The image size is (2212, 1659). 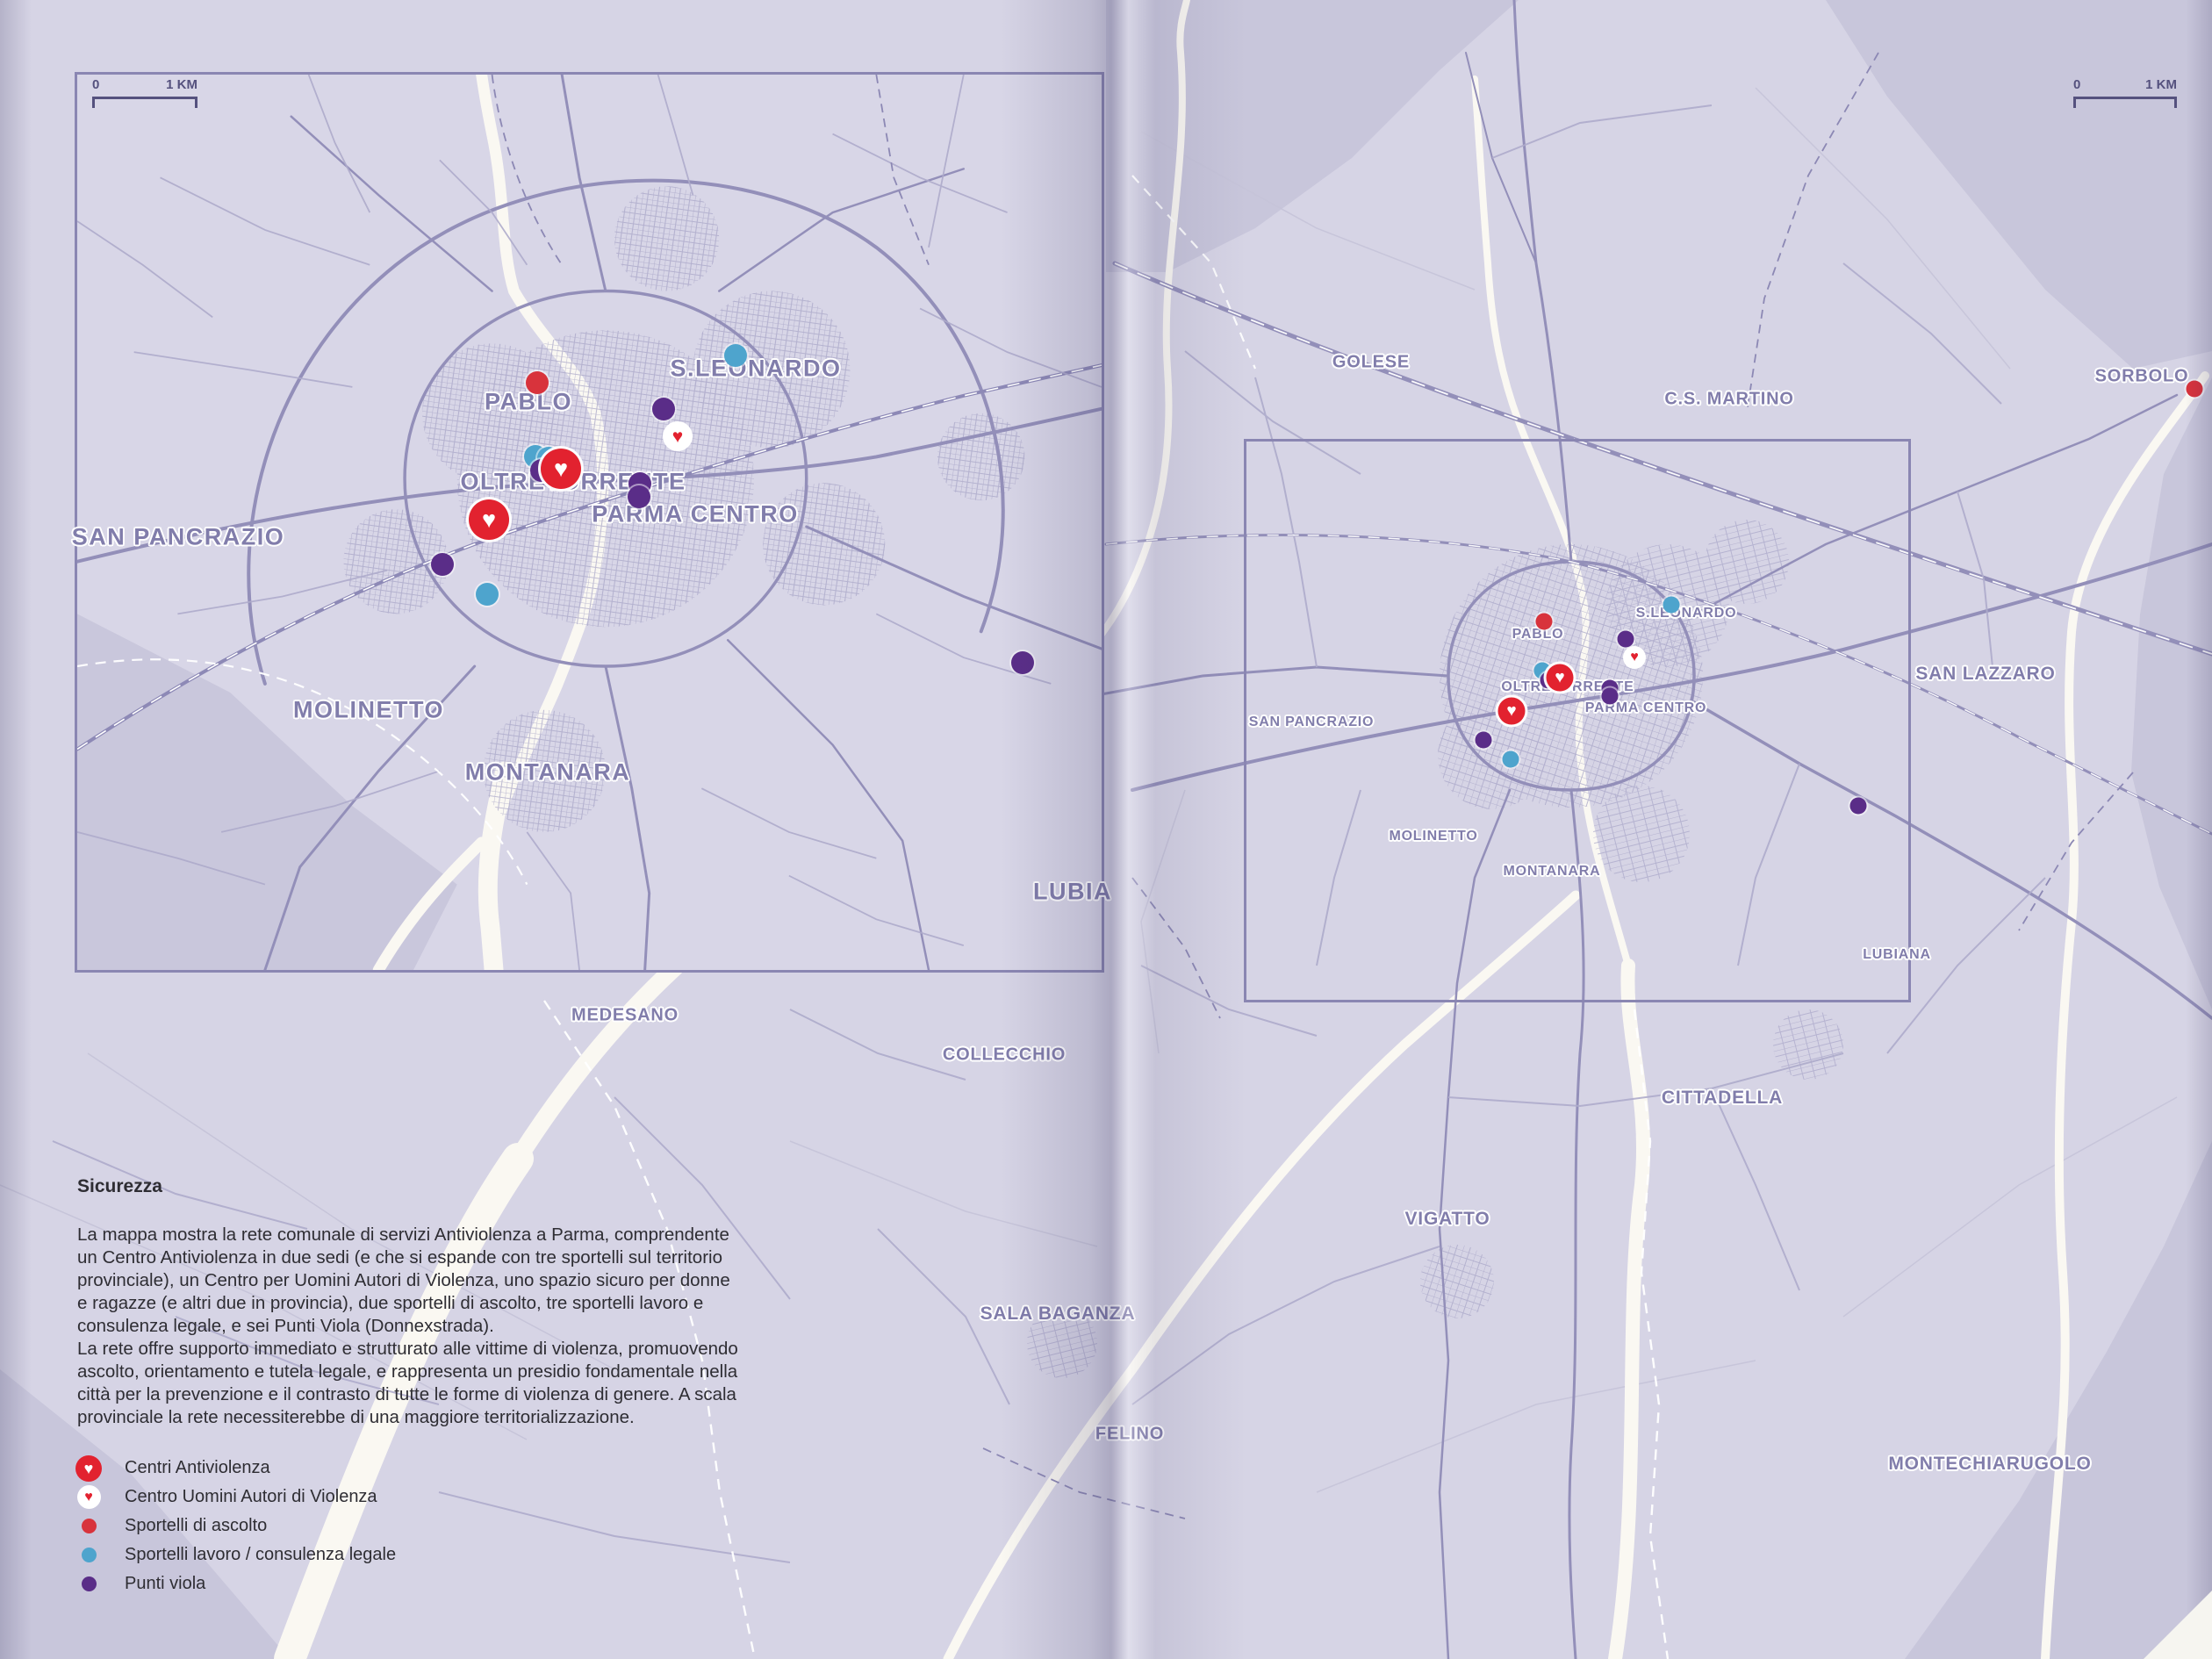 I want to click on city-label-montanara: MONTANARA, so click(x=547, y=772).